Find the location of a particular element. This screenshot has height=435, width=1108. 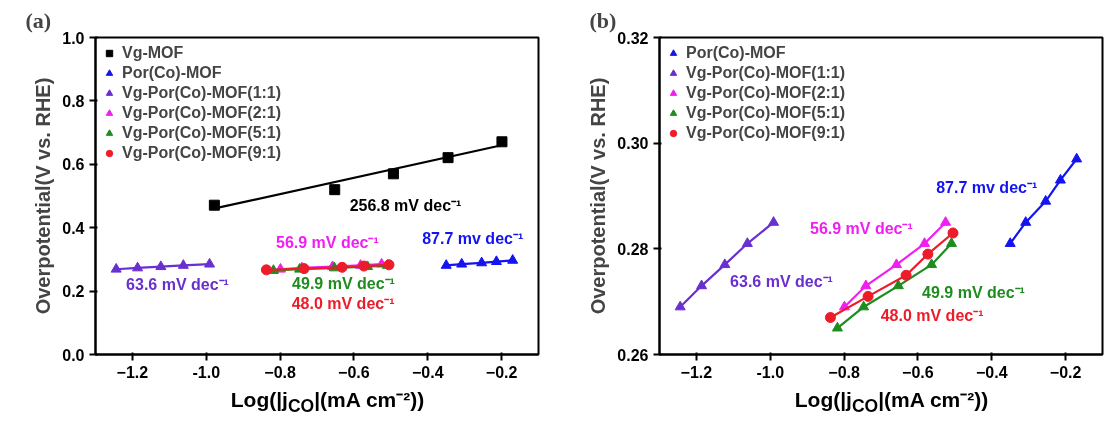

y-tick-label: 0.30 is located at coordinates (633, 144).